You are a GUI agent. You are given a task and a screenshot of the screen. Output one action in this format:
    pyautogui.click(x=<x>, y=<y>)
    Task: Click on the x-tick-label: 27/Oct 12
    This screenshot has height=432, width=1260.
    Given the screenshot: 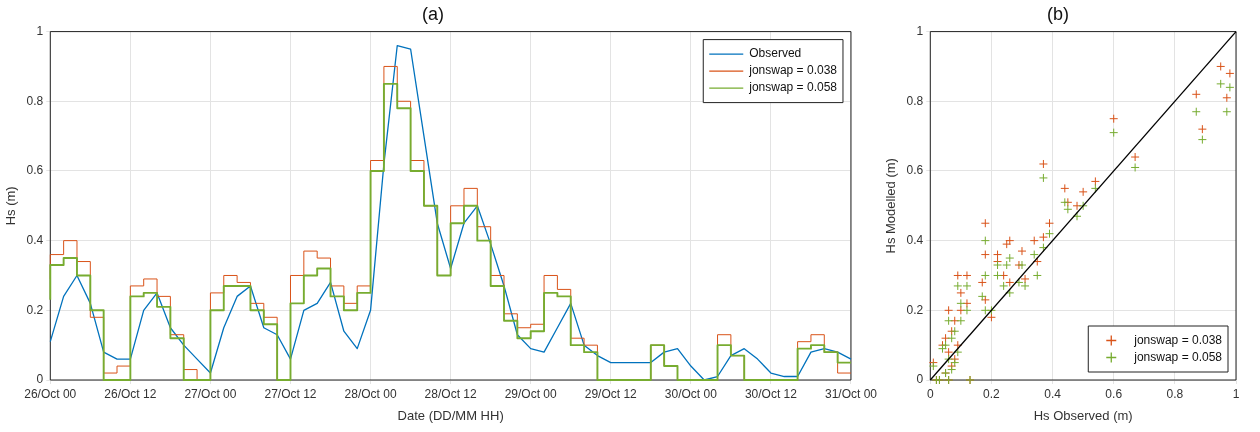 What is the action you would take?
    pyautogui.click(x=290, y=393)
    